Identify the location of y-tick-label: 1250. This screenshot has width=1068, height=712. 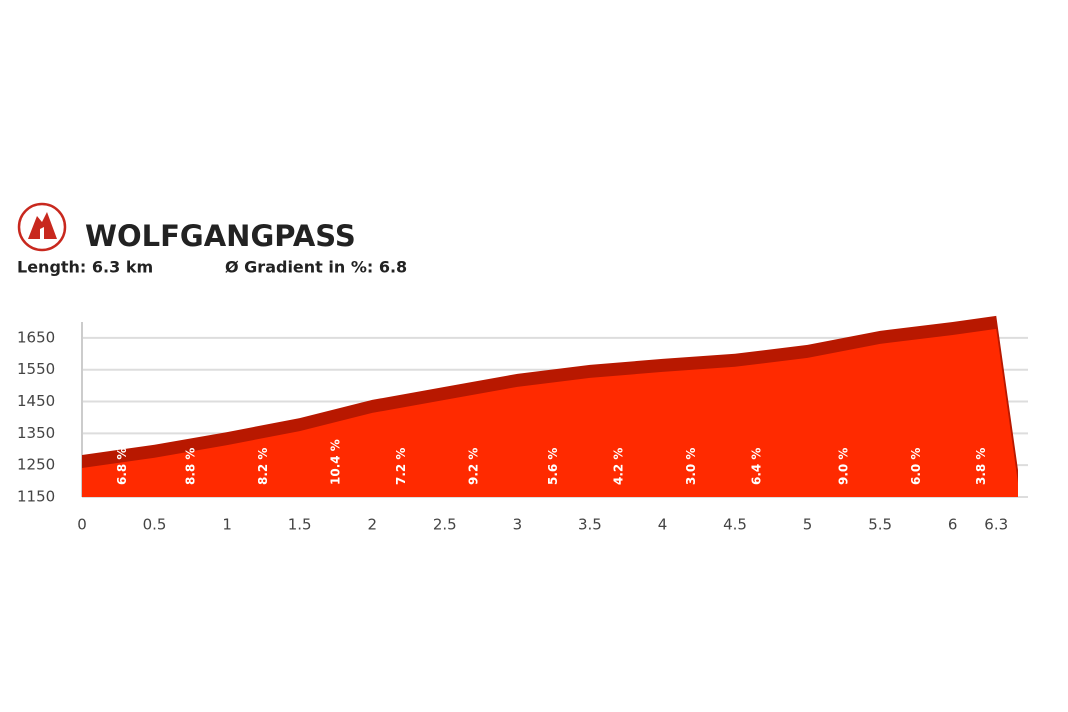
(36, 465).